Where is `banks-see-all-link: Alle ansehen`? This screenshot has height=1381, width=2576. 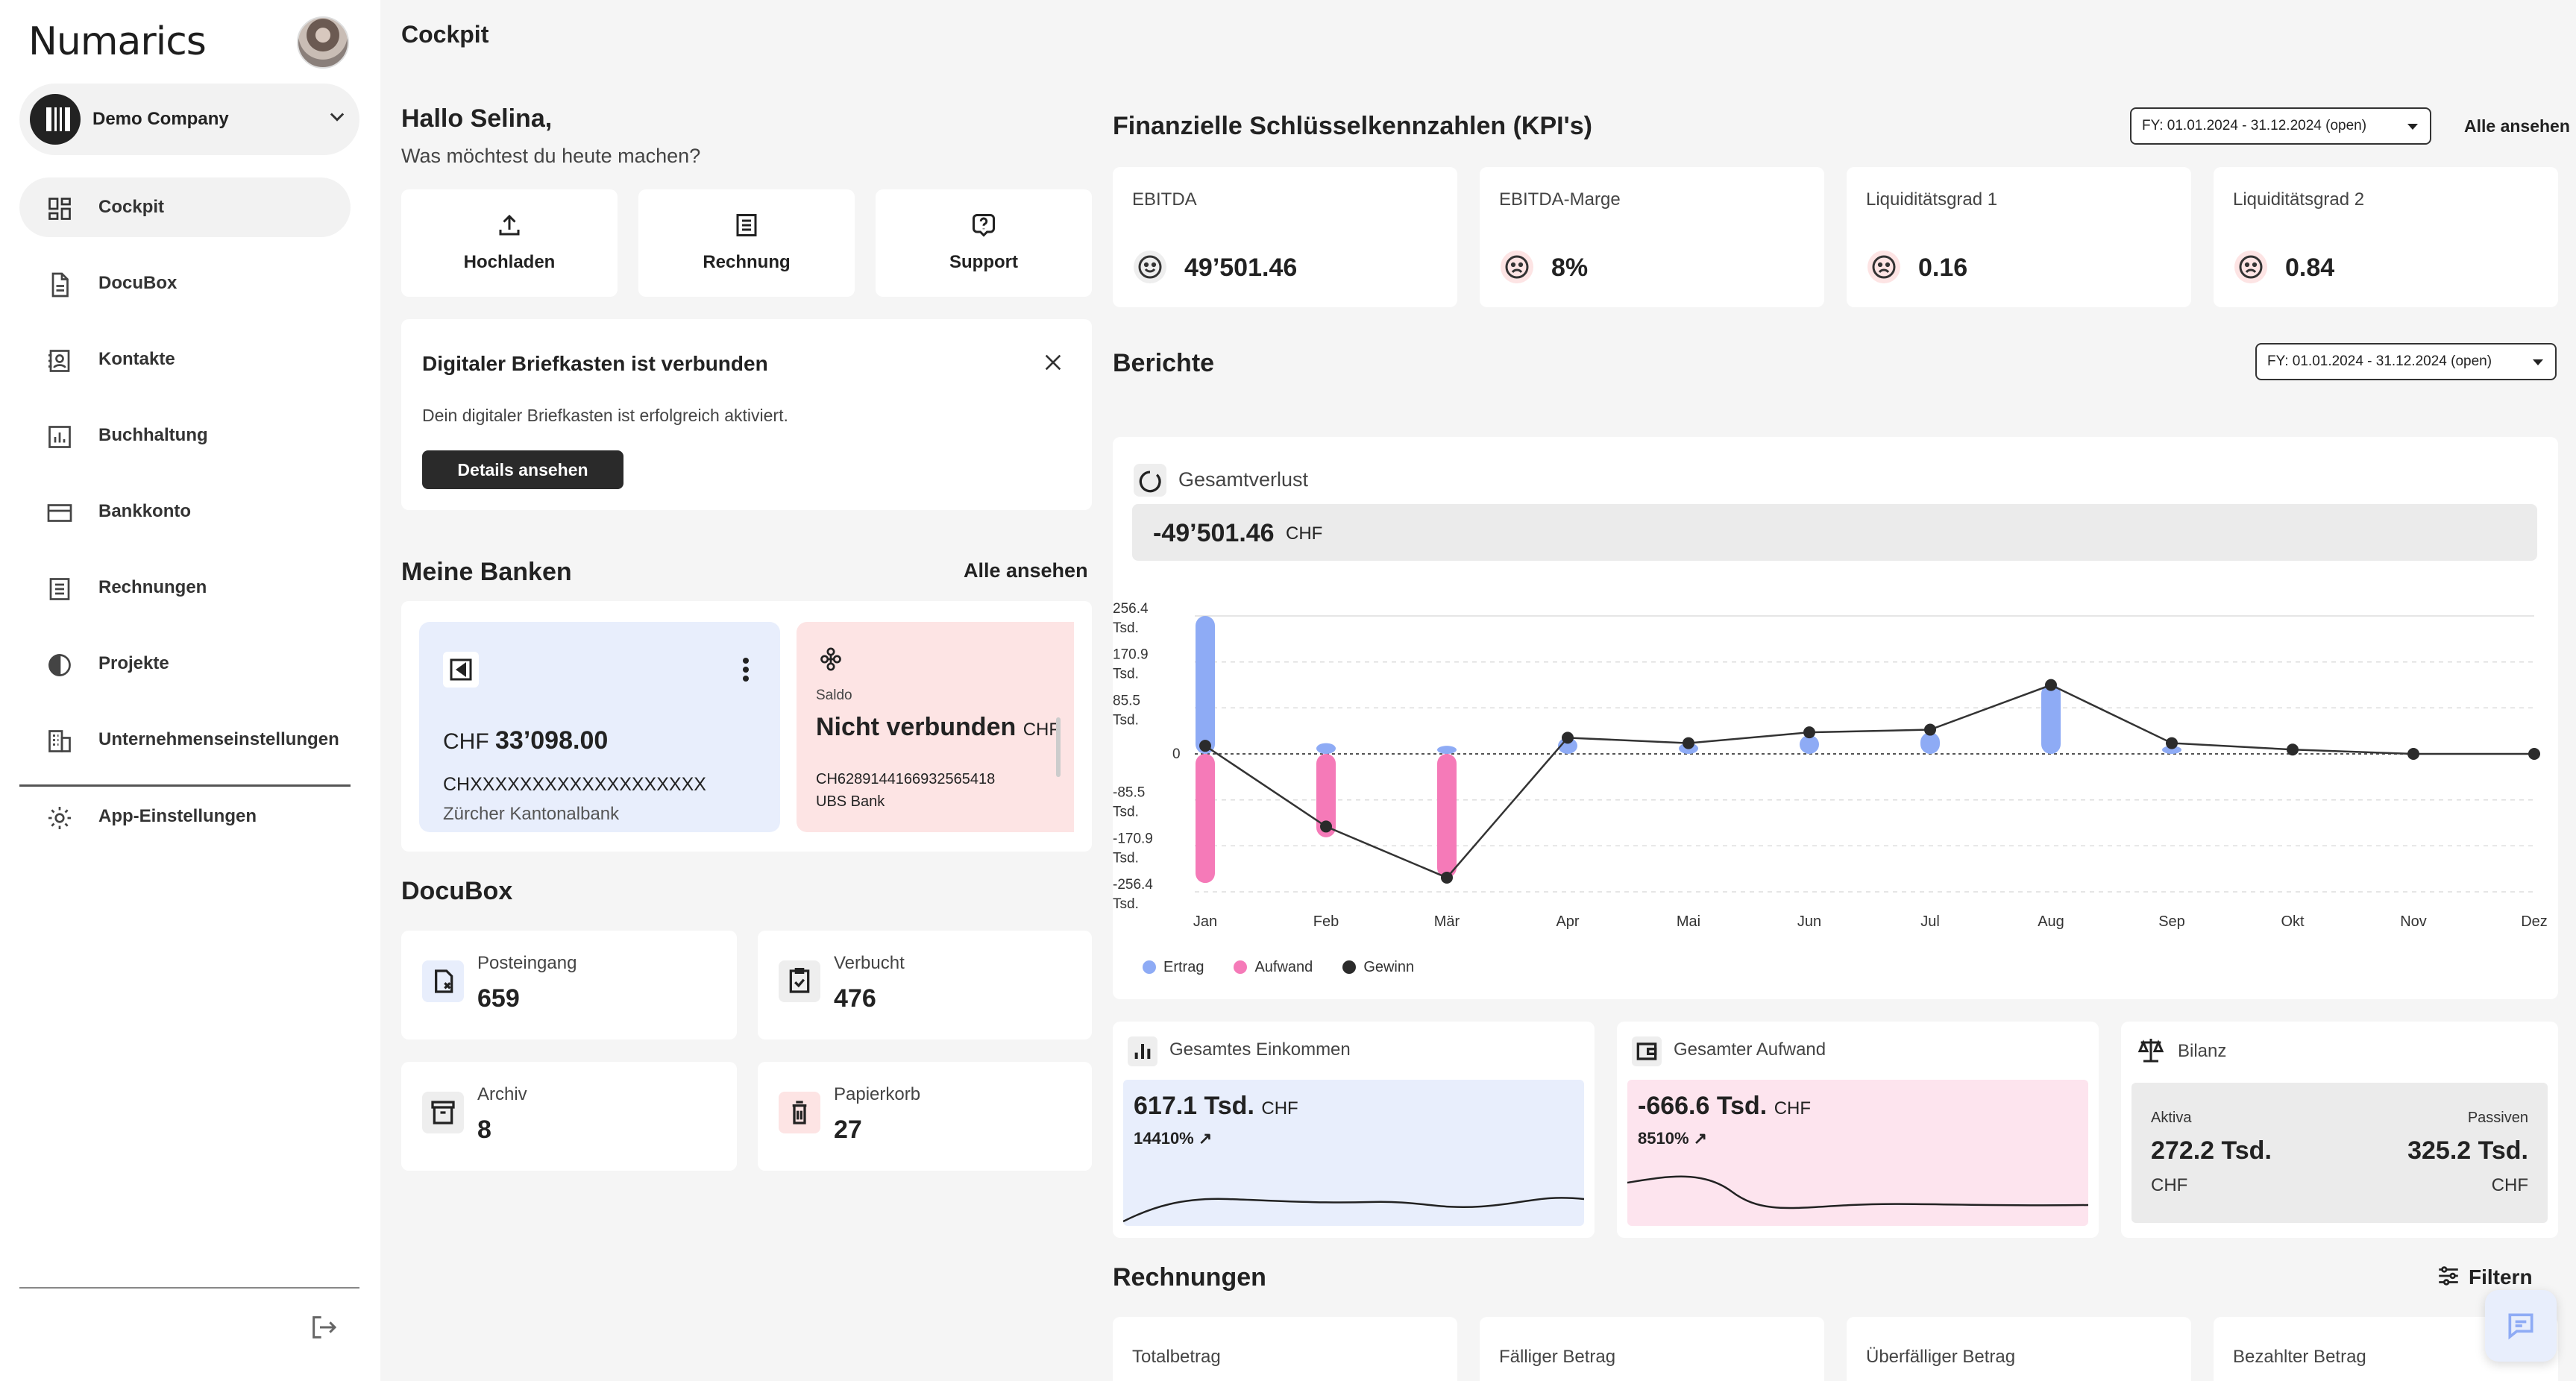 banks-see-all-link: Alle ansehen is located at coordinates (1026, 570).